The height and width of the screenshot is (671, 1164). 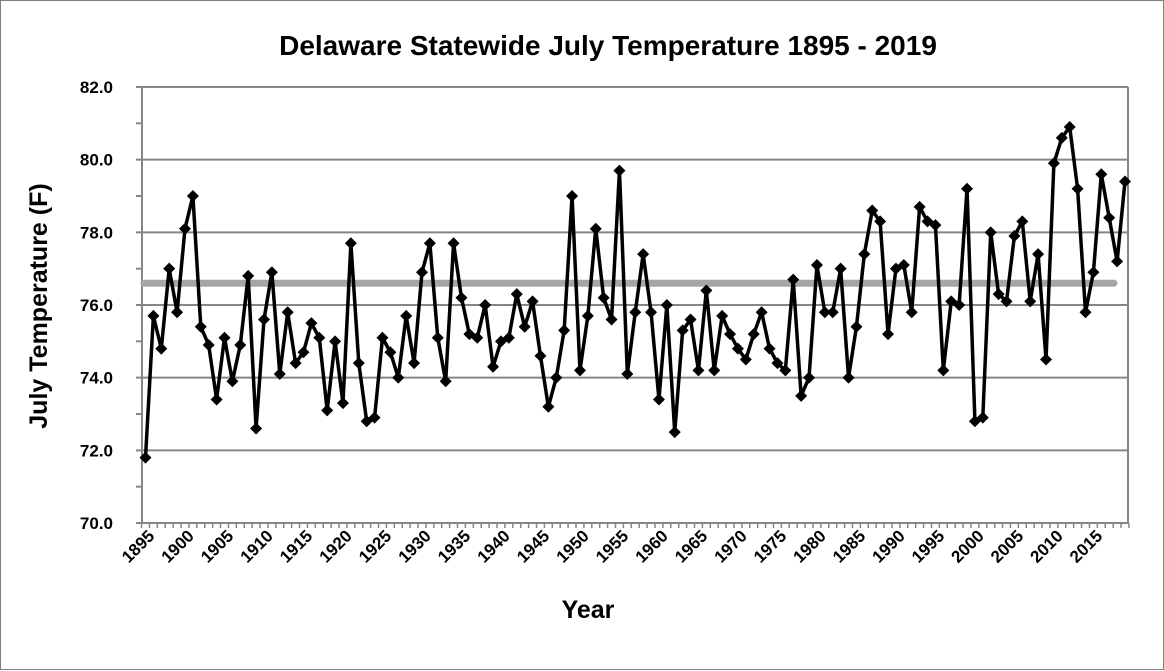 What do you see at coordinates (810, 546) in the screenshot?
I see `x-tick-label: 1980` at bounding box center [810, 546].